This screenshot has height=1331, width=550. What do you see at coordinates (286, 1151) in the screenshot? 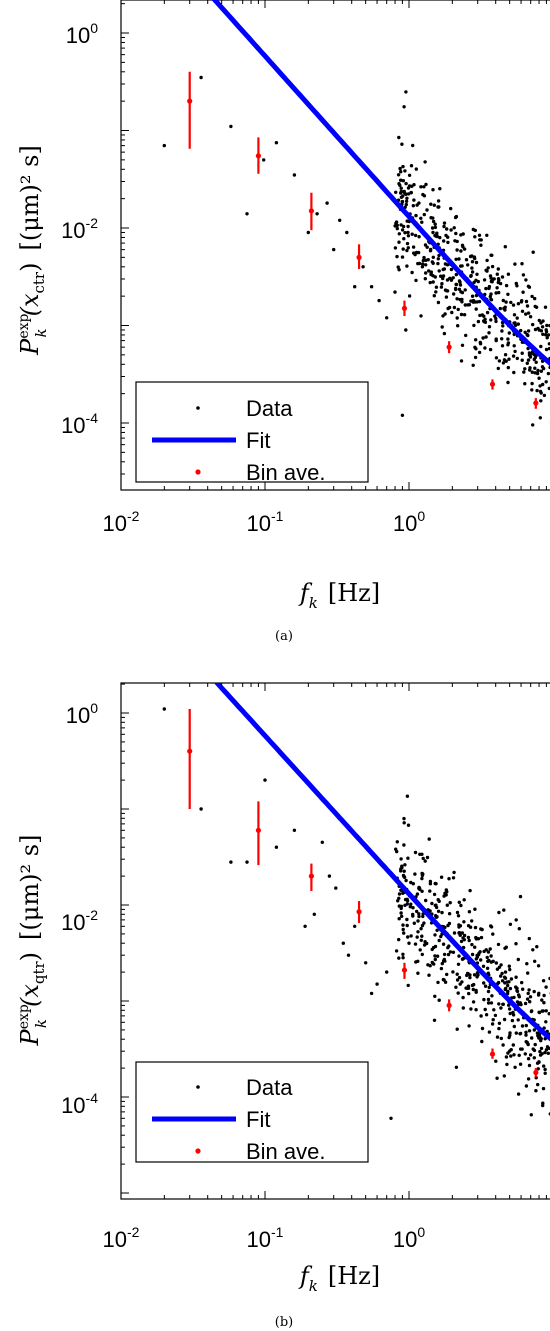
I see `legend-label-bin: Bin ave.` at bounding box center [286, 1151].